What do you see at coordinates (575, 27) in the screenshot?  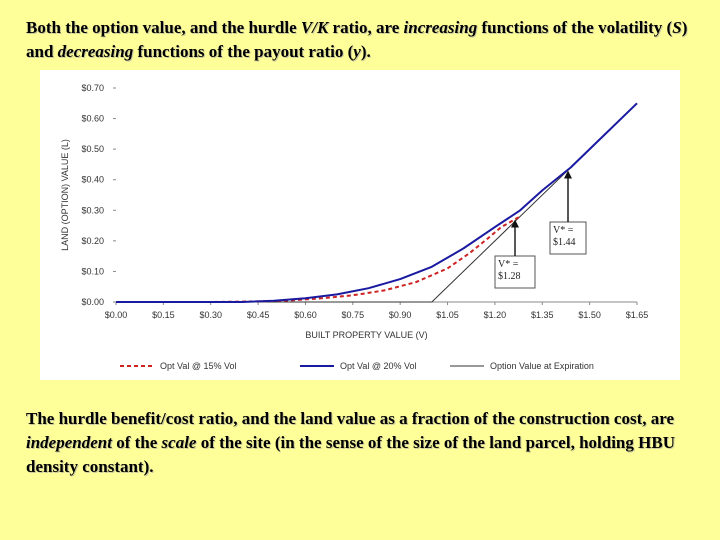 I see `top-text-5: functions of the volatility (` at bounding box center [575, 27].